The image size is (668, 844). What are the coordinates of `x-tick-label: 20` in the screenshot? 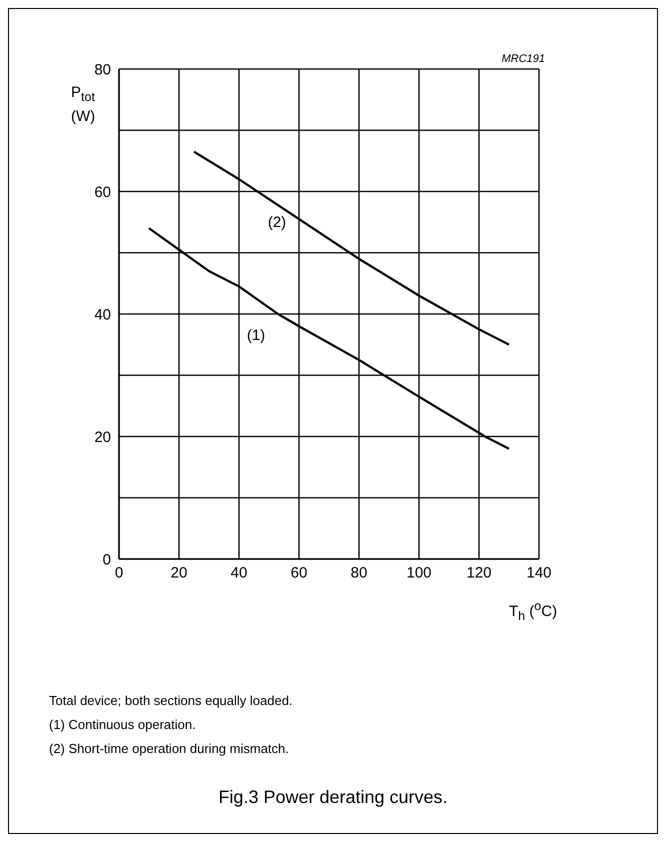 It's located at (179, 573).